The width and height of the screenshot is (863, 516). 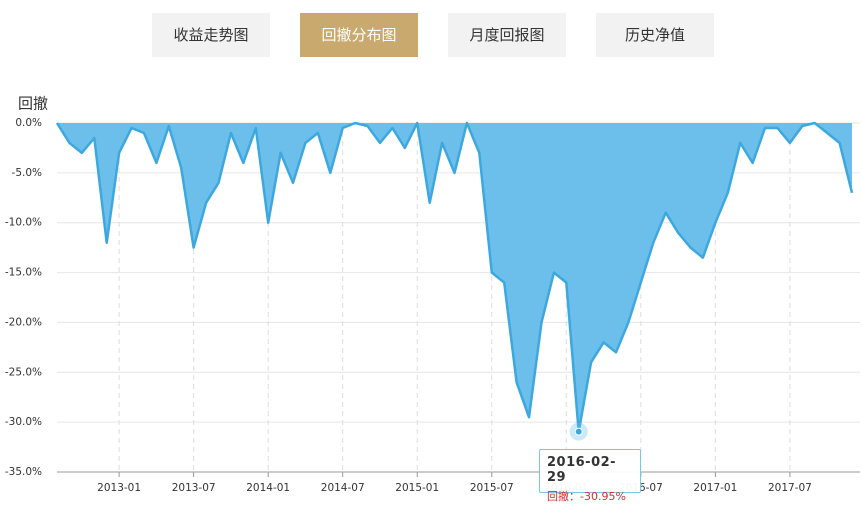 What do you see at coordinates (586, 496) in the screenshot?
I see `tooltip-text: 回撤：-30.95%` at bounding box center [586, 496].